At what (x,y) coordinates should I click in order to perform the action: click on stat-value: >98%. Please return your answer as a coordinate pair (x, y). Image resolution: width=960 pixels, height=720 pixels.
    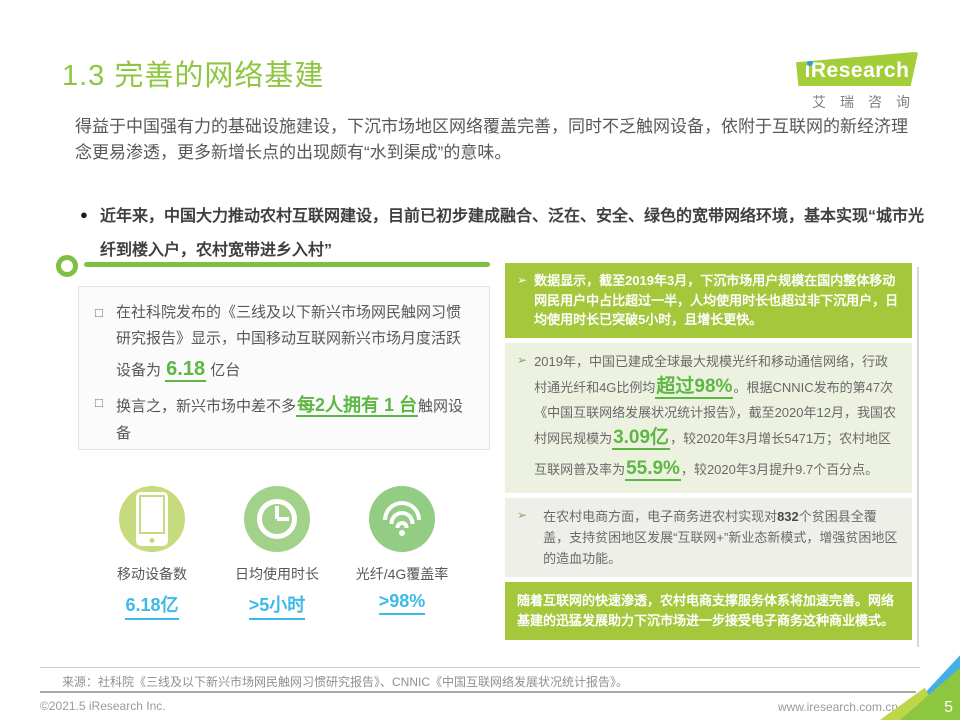
    Looking at the image, I should click on (402, 603).